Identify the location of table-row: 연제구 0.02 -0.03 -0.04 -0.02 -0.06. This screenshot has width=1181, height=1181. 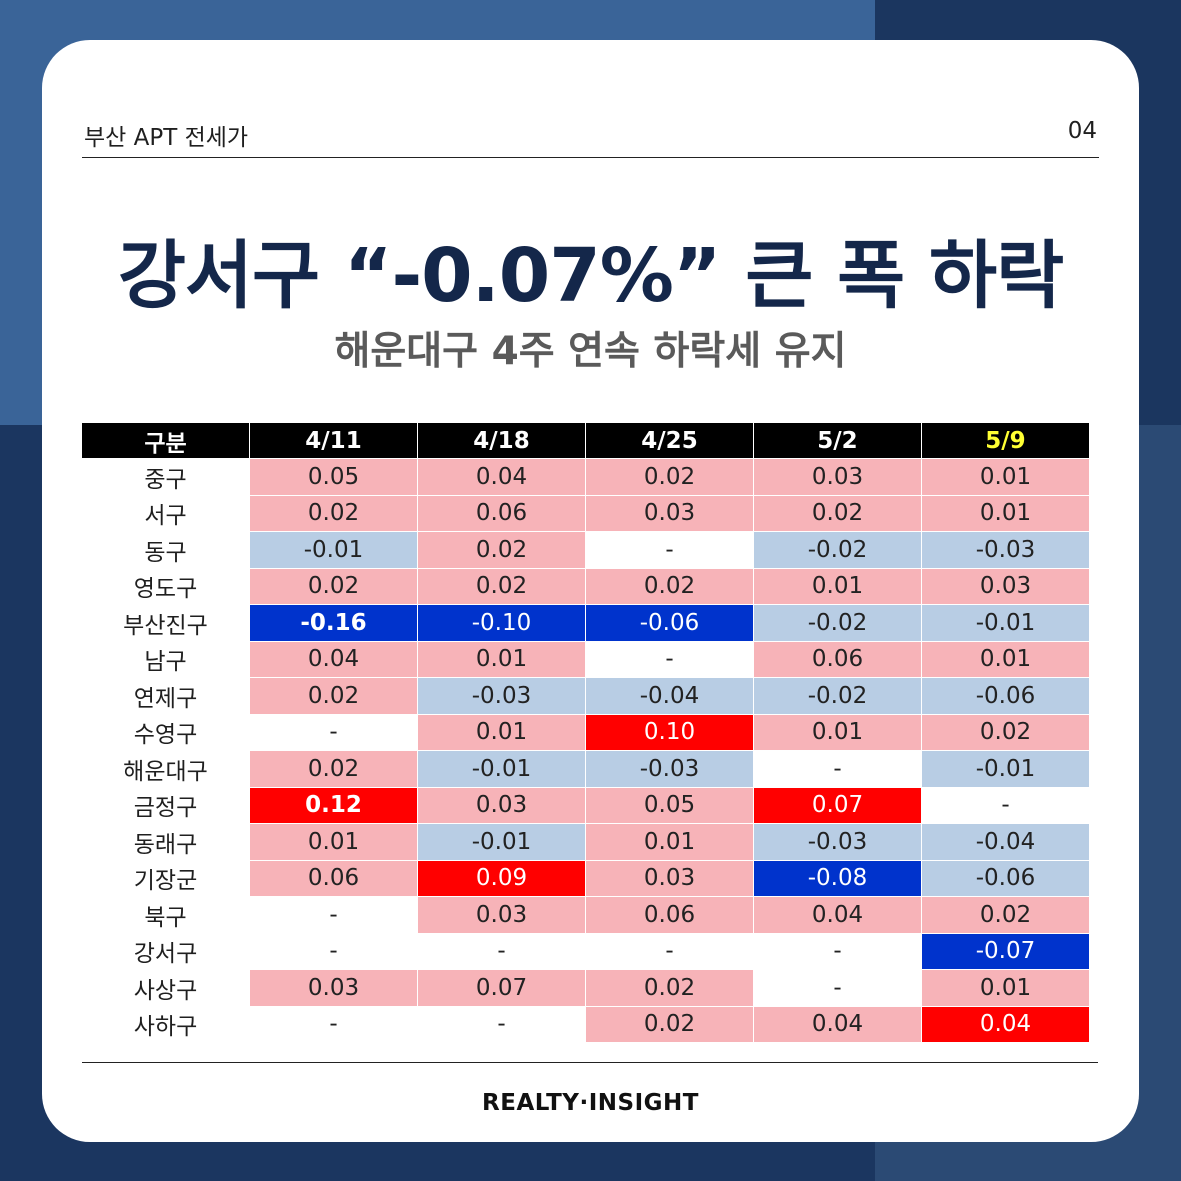
(586, 696).